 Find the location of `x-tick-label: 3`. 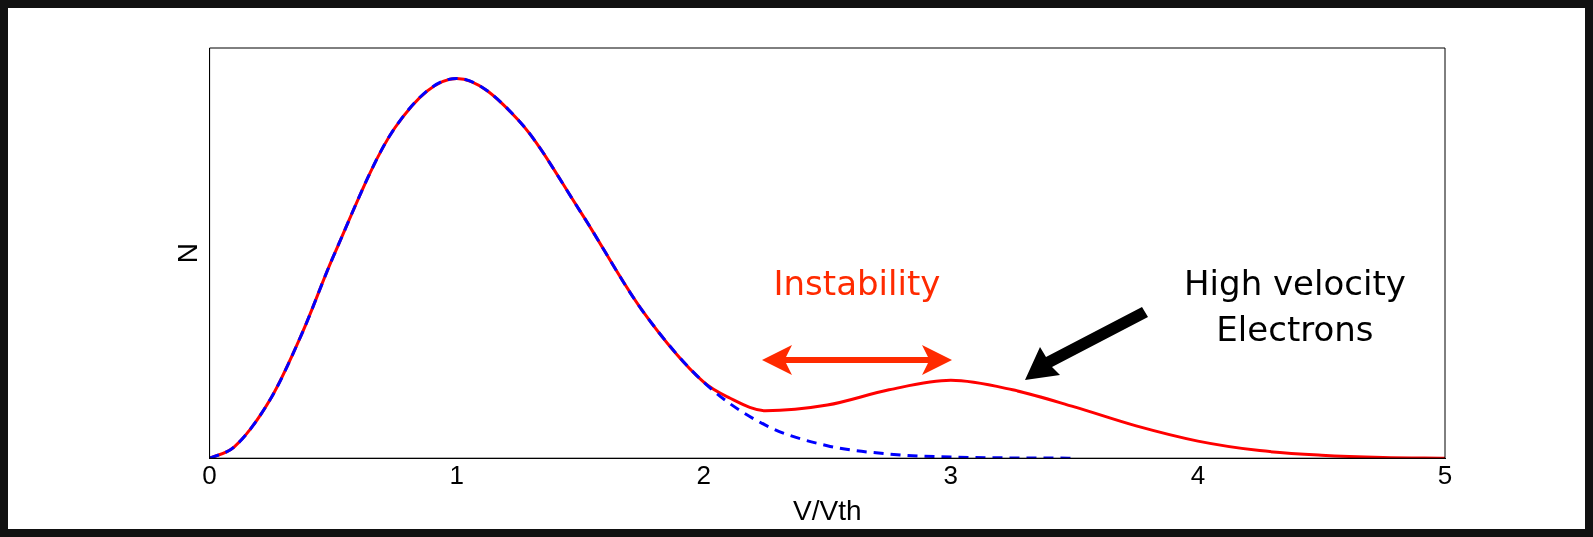

x-tick-label: 3 is located at coordinates (951, 474).